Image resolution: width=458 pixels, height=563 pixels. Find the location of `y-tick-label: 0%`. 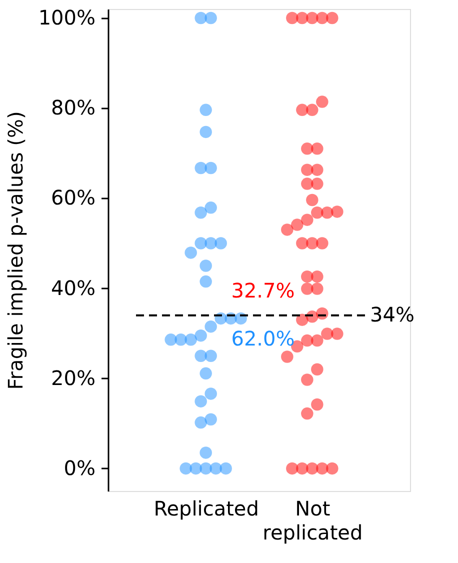

y-tick-label: 0% is located at coordinates (80, 468).